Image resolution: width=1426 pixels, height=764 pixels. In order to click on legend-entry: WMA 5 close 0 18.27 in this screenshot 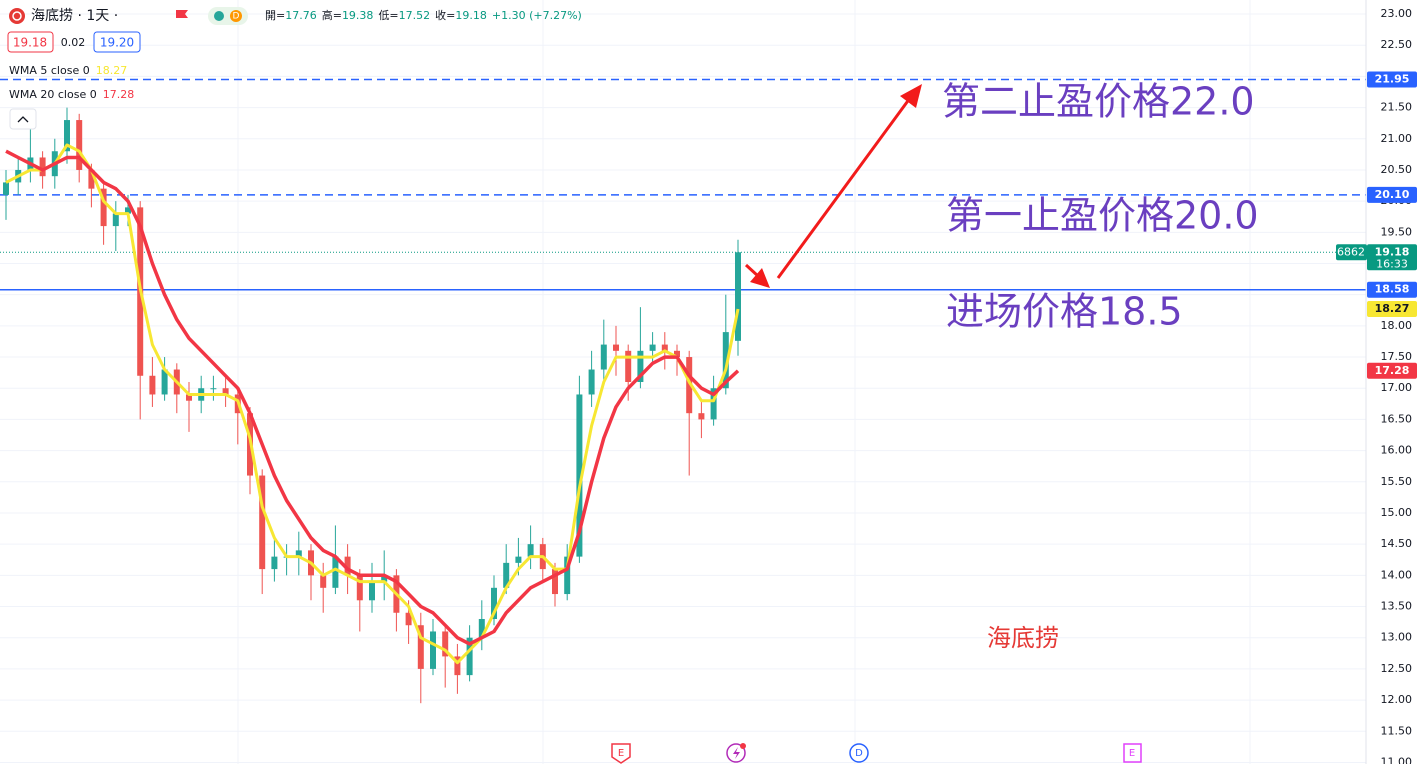, I will do `click(68, 70)`.